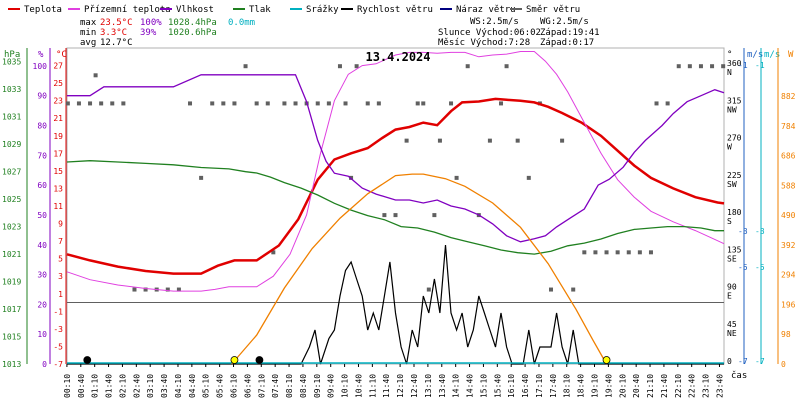  What do you see at coordinates (40, 66) in the screenshot?
I see `tick-pct-100: 100` at bounding box center [40, 66].